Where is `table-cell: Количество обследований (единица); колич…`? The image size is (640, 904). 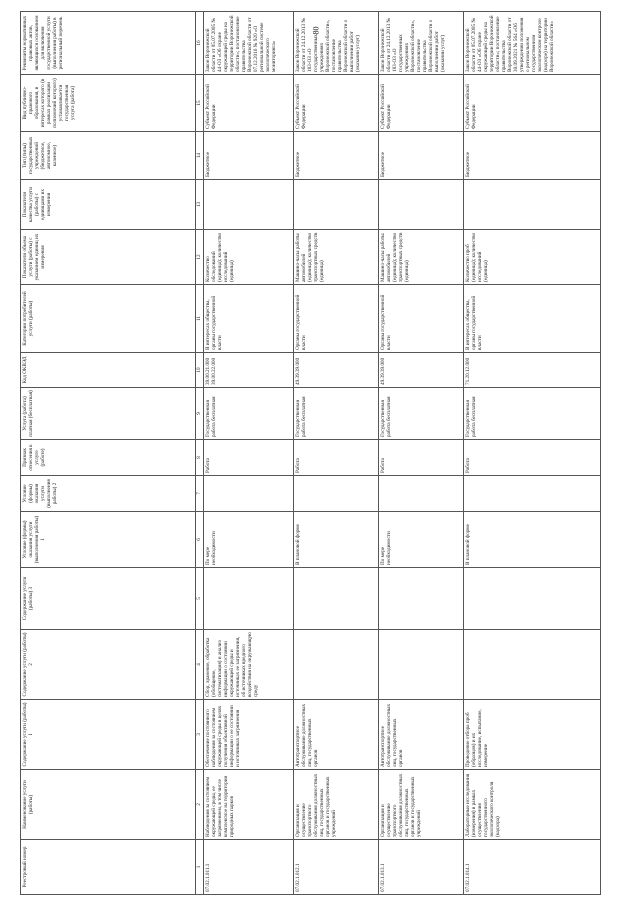
table-cell: Количество обследований (единица); колич… is located at coordinates (248, 257).